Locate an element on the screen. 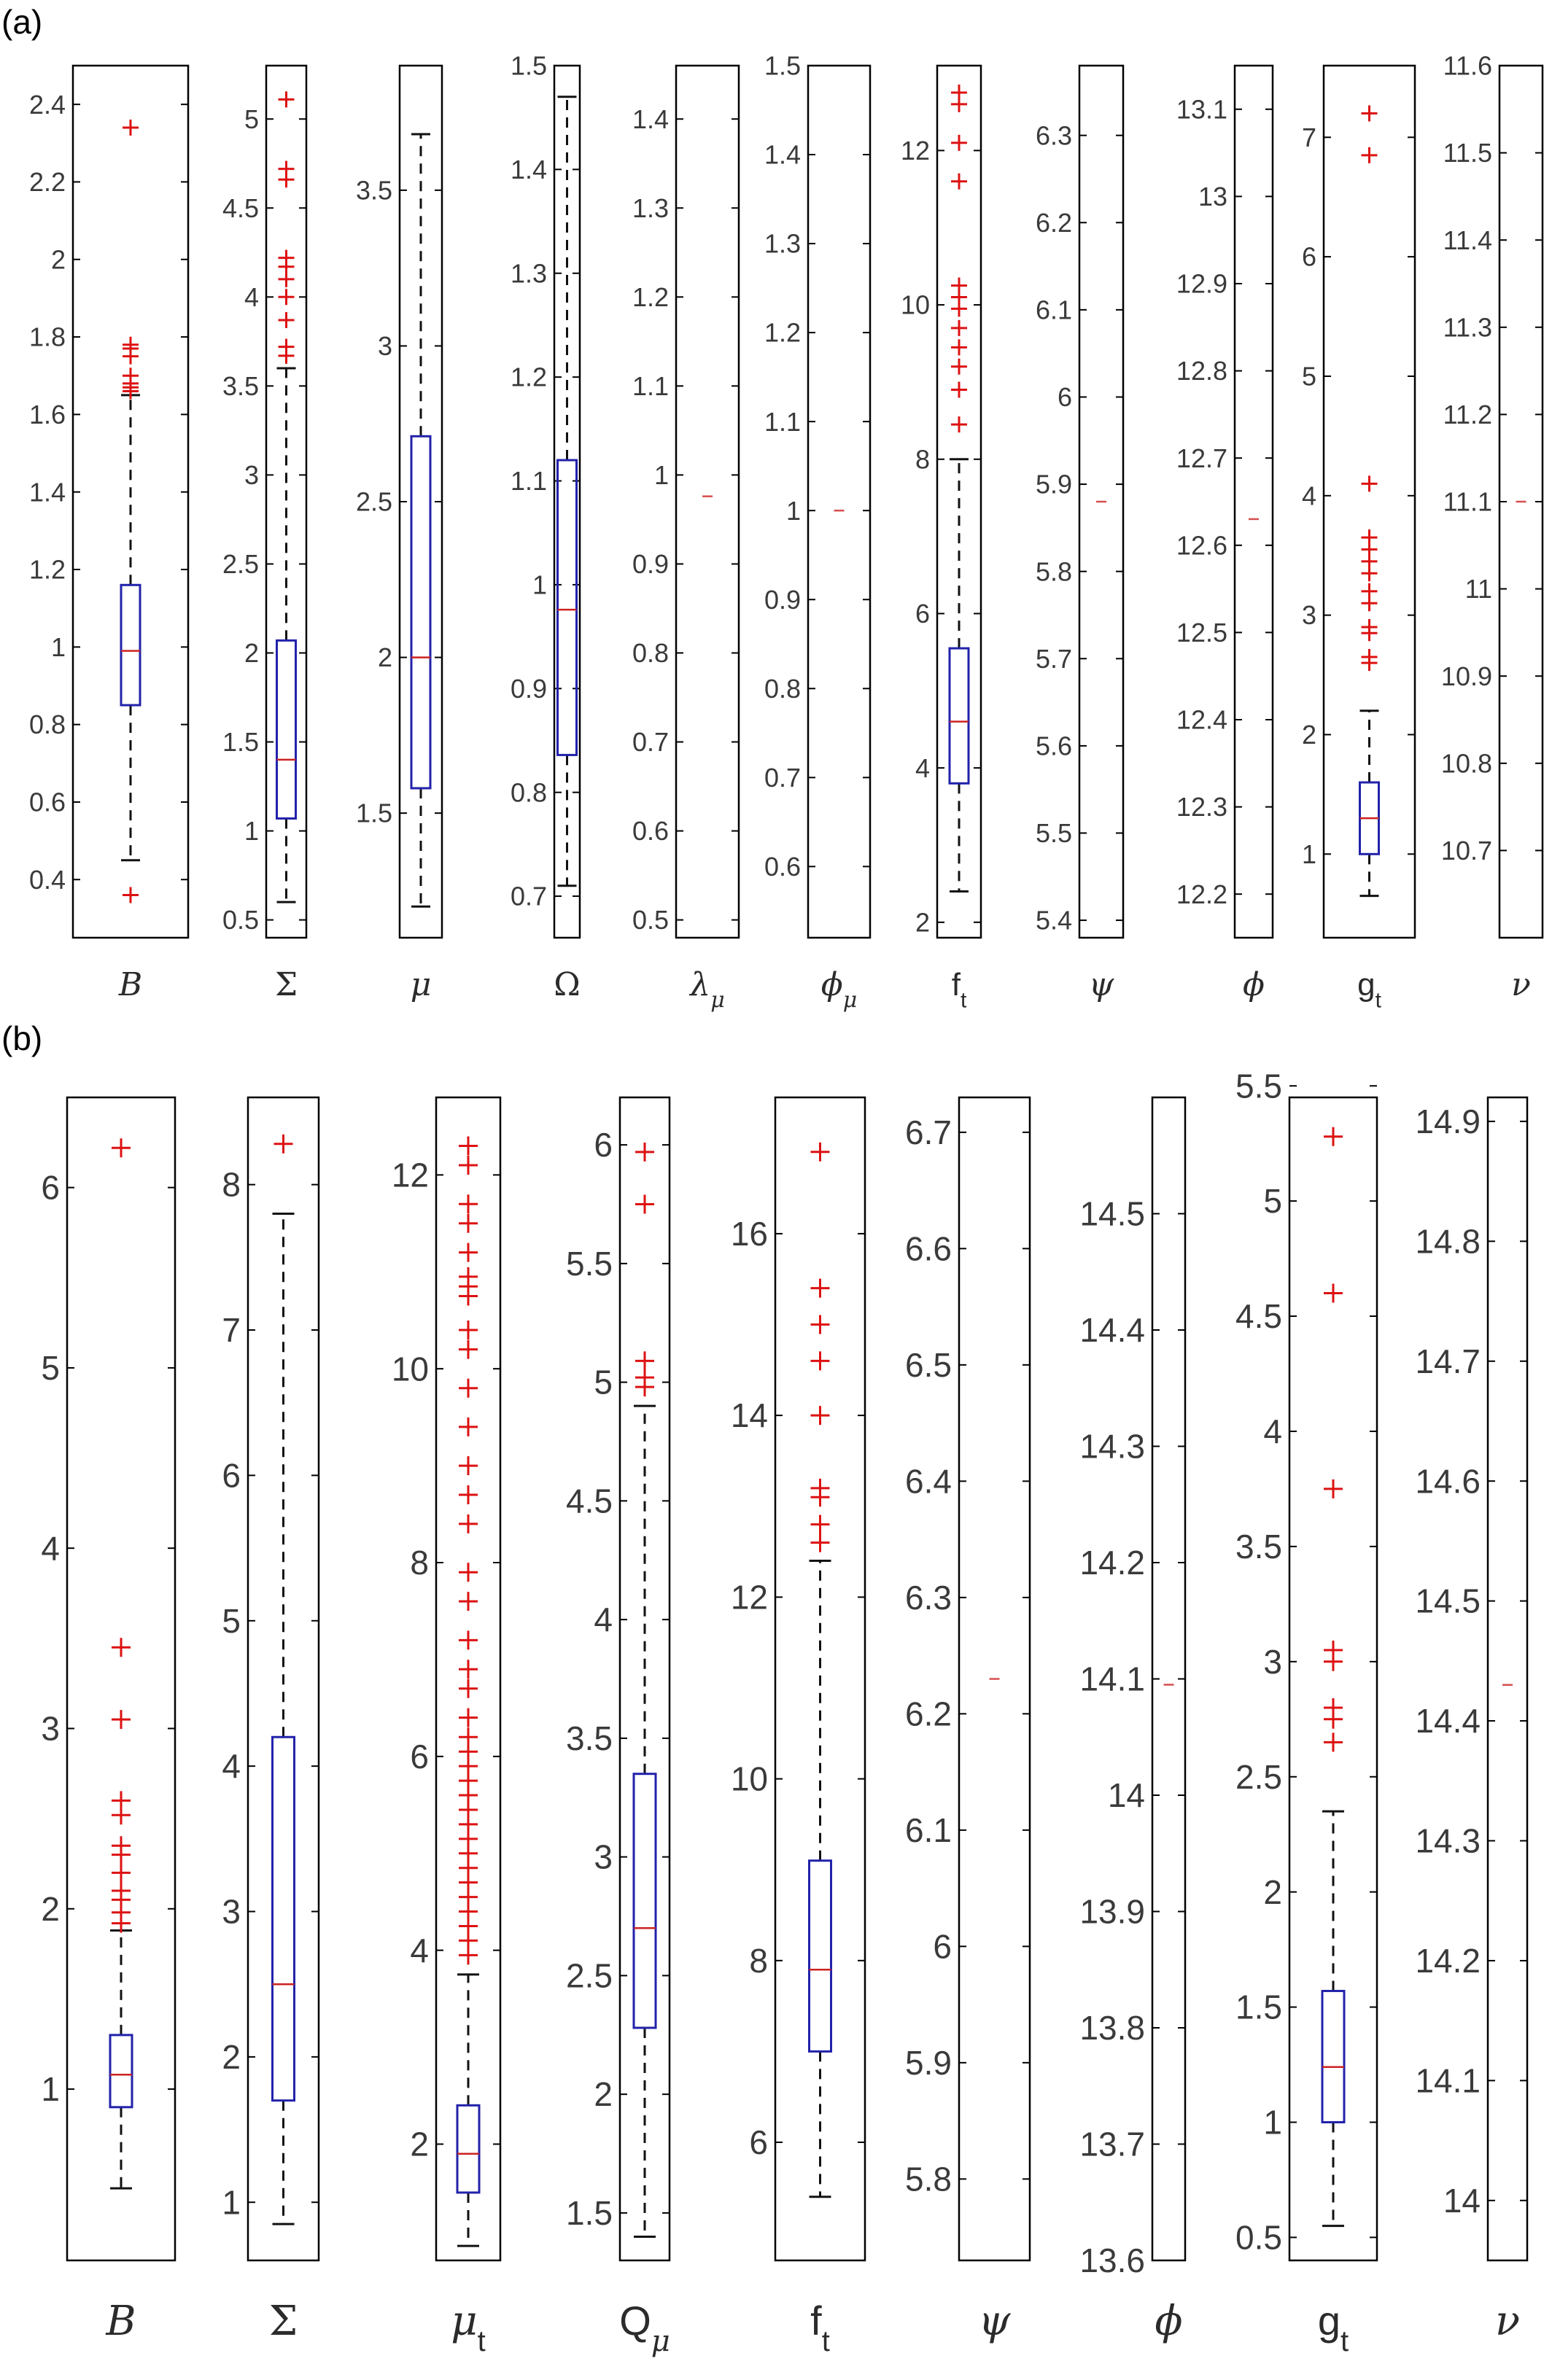 This screenshot has width=1552, height=2380. y-tick-label: 4.5 is located at coordinates (589, 1501).